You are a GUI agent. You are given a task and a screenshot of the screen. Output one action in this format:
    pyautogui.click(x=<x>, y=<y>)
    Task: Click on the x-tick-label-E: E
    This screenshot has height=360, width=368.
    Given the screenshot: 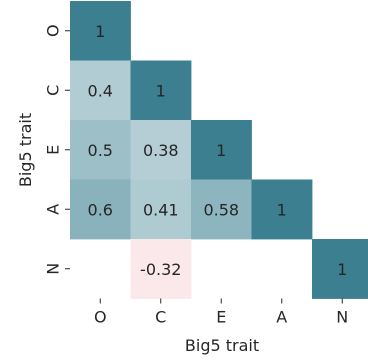 What is the action you would take?
    pyautogui.click(x=221, y=317)
    